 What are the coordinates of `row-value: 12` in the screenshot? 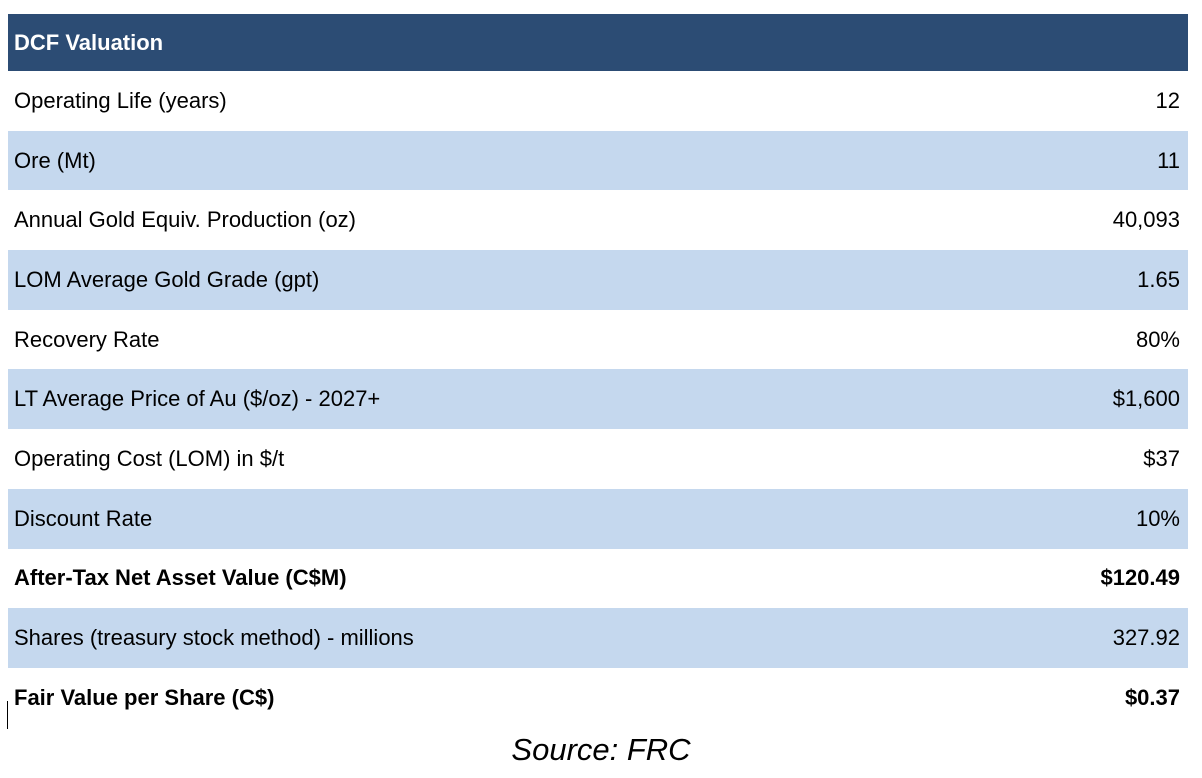 It's located at (1167, 100).